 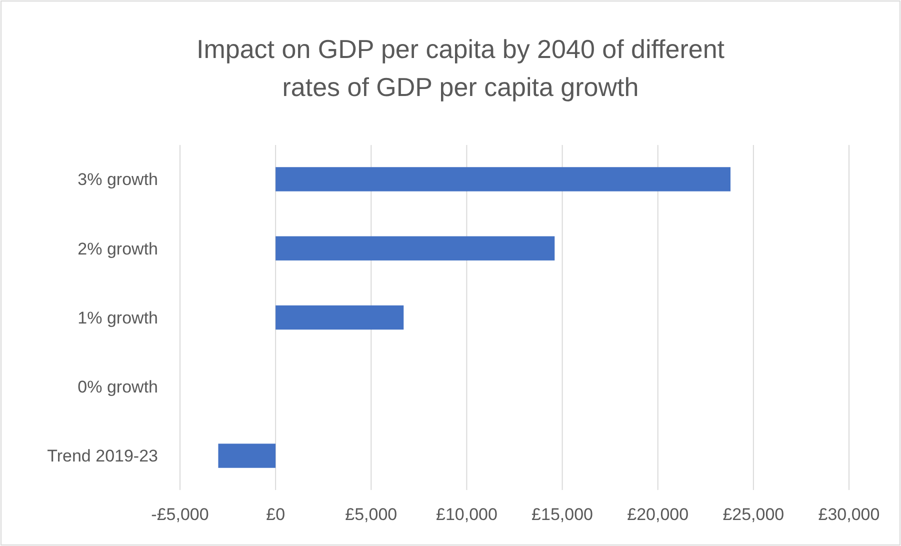 What do you see at coordinates (118, 318) in the screenshot?
I see `y-tick-label: 1% growth` at bounding box center [118, 318].